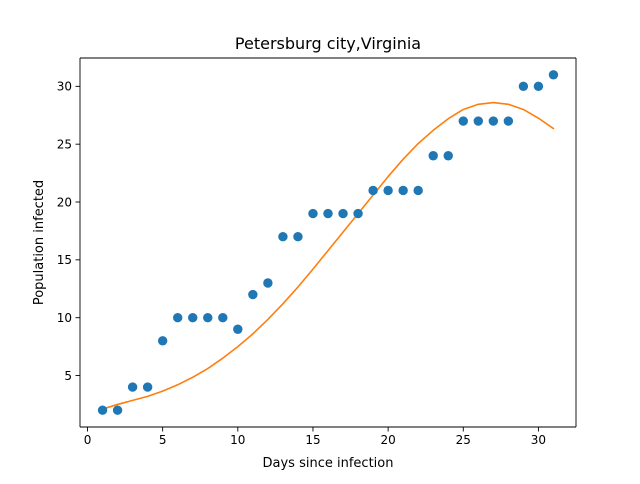 The image size is (640, 484). Describe the element at coordinates (328, 463) in the screenshot. I see `x-axis-label: Days since infection` at that location.